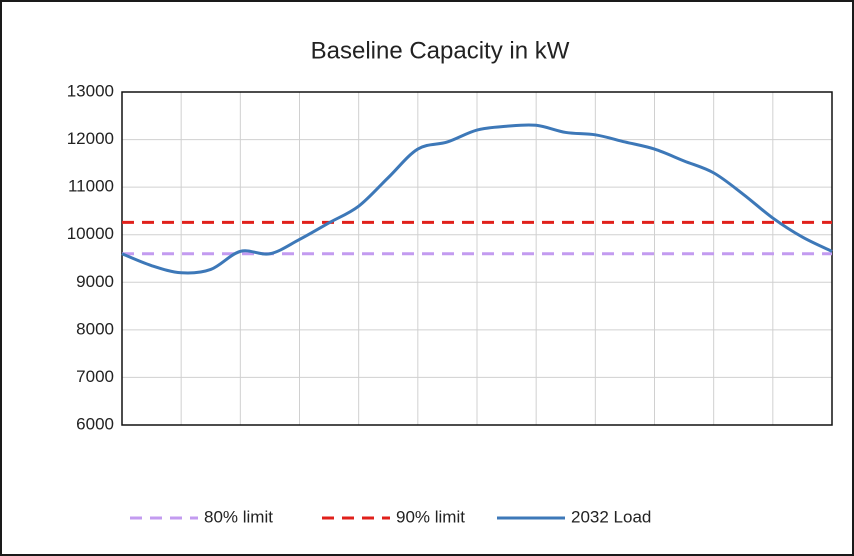 Image resolution: width=854 pixels, height=556 pixels. Describe the element at coordinates (90, 90) in the screenshot. I see `y-tick-label: 13000` at that location.